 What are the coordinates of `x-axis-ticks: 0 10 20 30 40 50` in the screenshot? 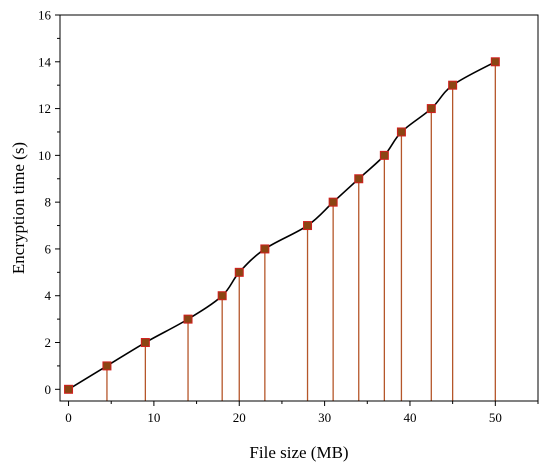 It's located at (302, 413).